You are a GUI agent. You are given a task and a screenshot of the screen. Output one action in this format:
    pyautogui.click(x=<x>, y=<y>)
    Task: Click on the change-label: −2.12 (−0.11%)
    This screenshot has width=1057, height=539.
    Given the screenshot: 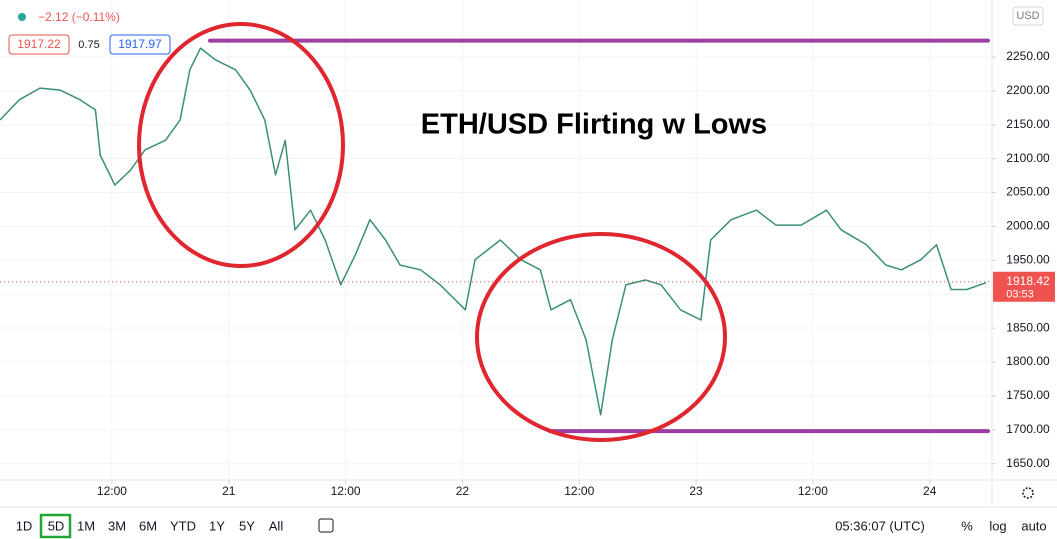 What is the action you would take?
    pyautogui.click(x=79, y=17)
    